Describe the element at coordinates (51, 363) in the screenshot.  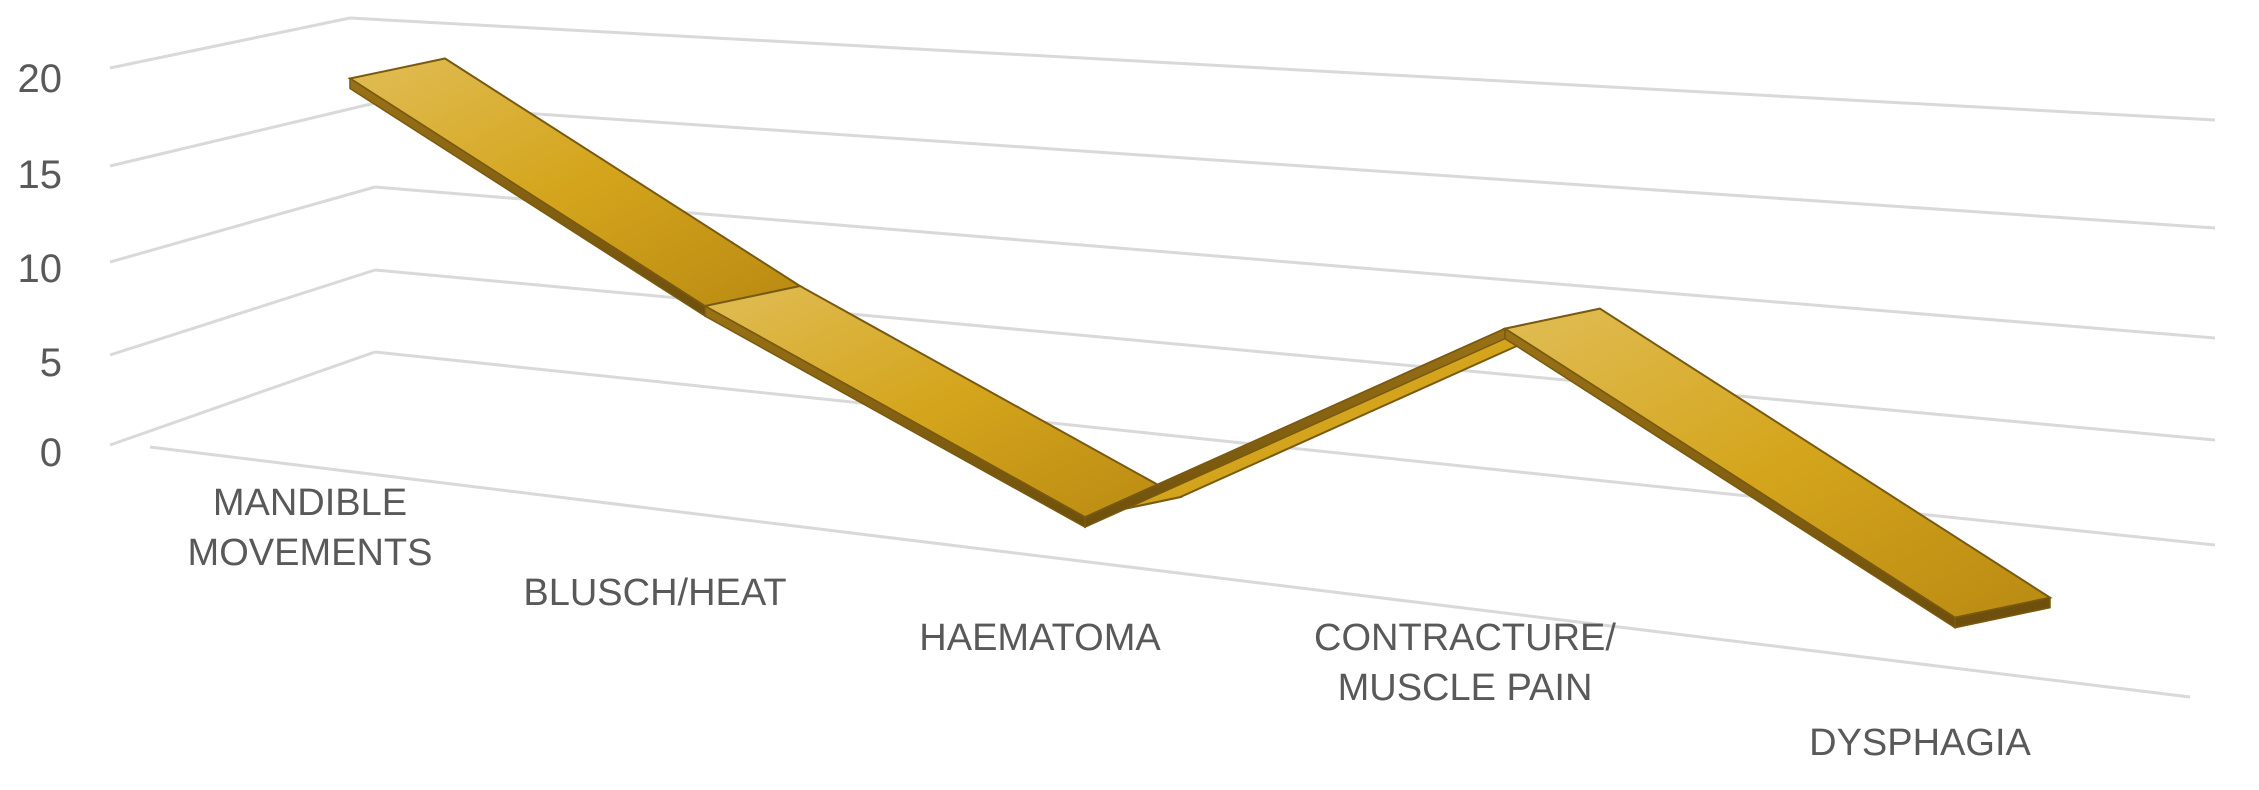
I see `y-tick-label: 5` at that location.